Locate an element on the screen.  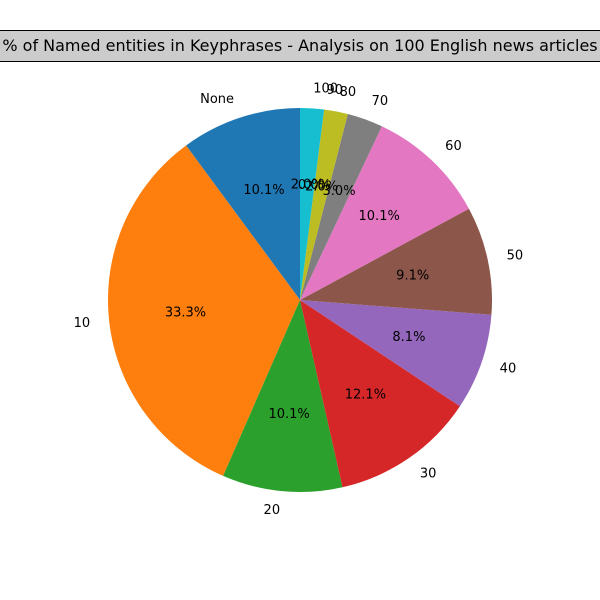
slice-pct-60: 10.1% is located at coordinates (379, 216).